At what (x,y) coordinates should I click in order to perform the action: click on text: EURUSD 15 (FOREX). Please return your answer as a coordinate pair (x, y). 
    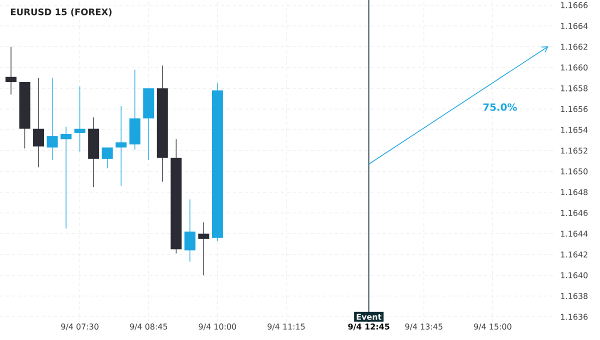
    Looking at the image, I should click on (61, 12).